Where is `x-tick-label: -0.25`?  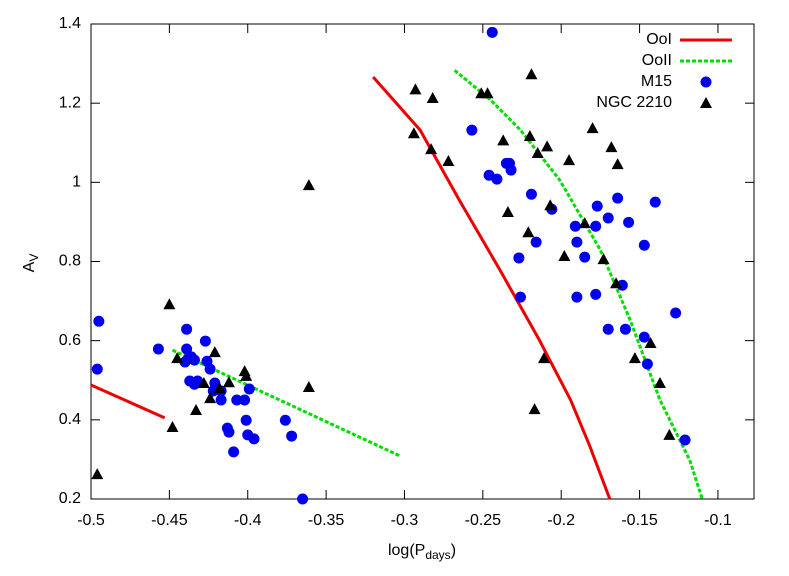
x-tick-label: -0.25 is located at coordinates (483, 520).